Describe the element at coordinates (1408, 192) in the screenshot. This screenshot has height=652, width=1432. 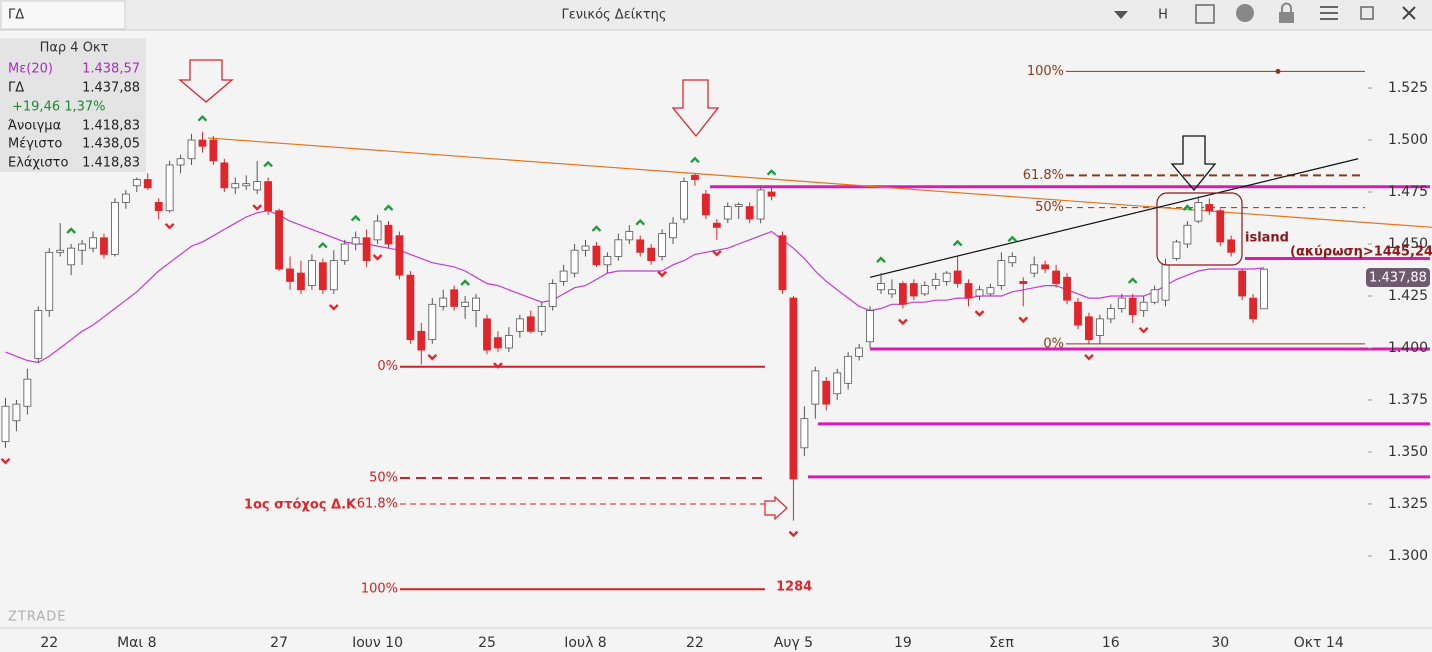
I see `y-tick-label: 1.475` at that location.